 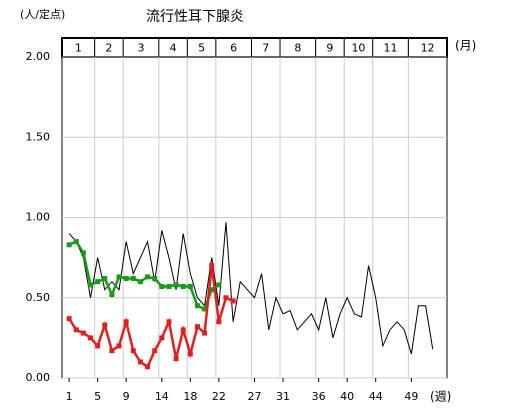 I want to click on x-tick-label: 36, so click(x=319, y=396).